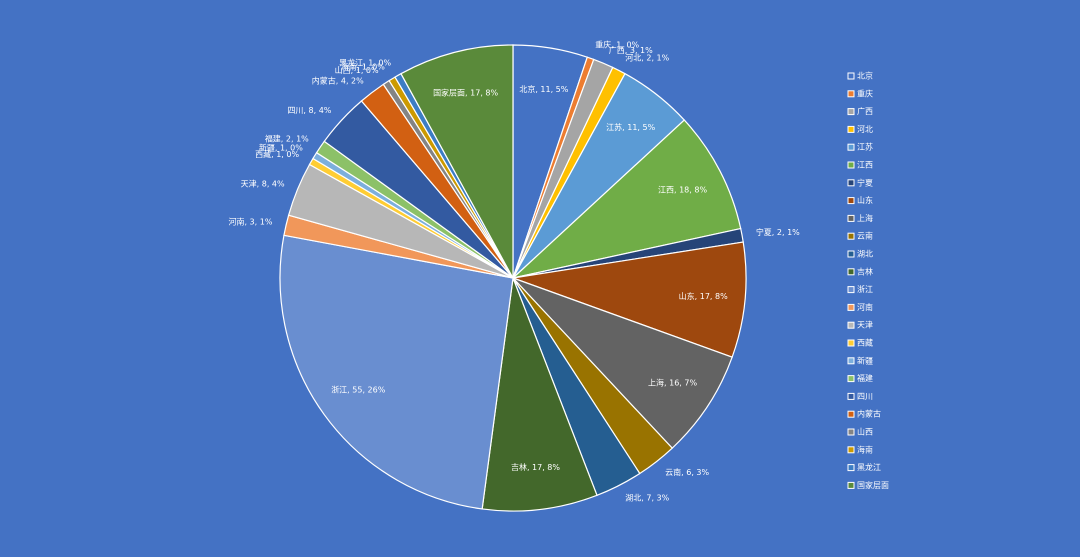 This screenshot has width=1080, height=557. I want to click on data-label: 内蒙古, 4, 2%, so click(338, 81).